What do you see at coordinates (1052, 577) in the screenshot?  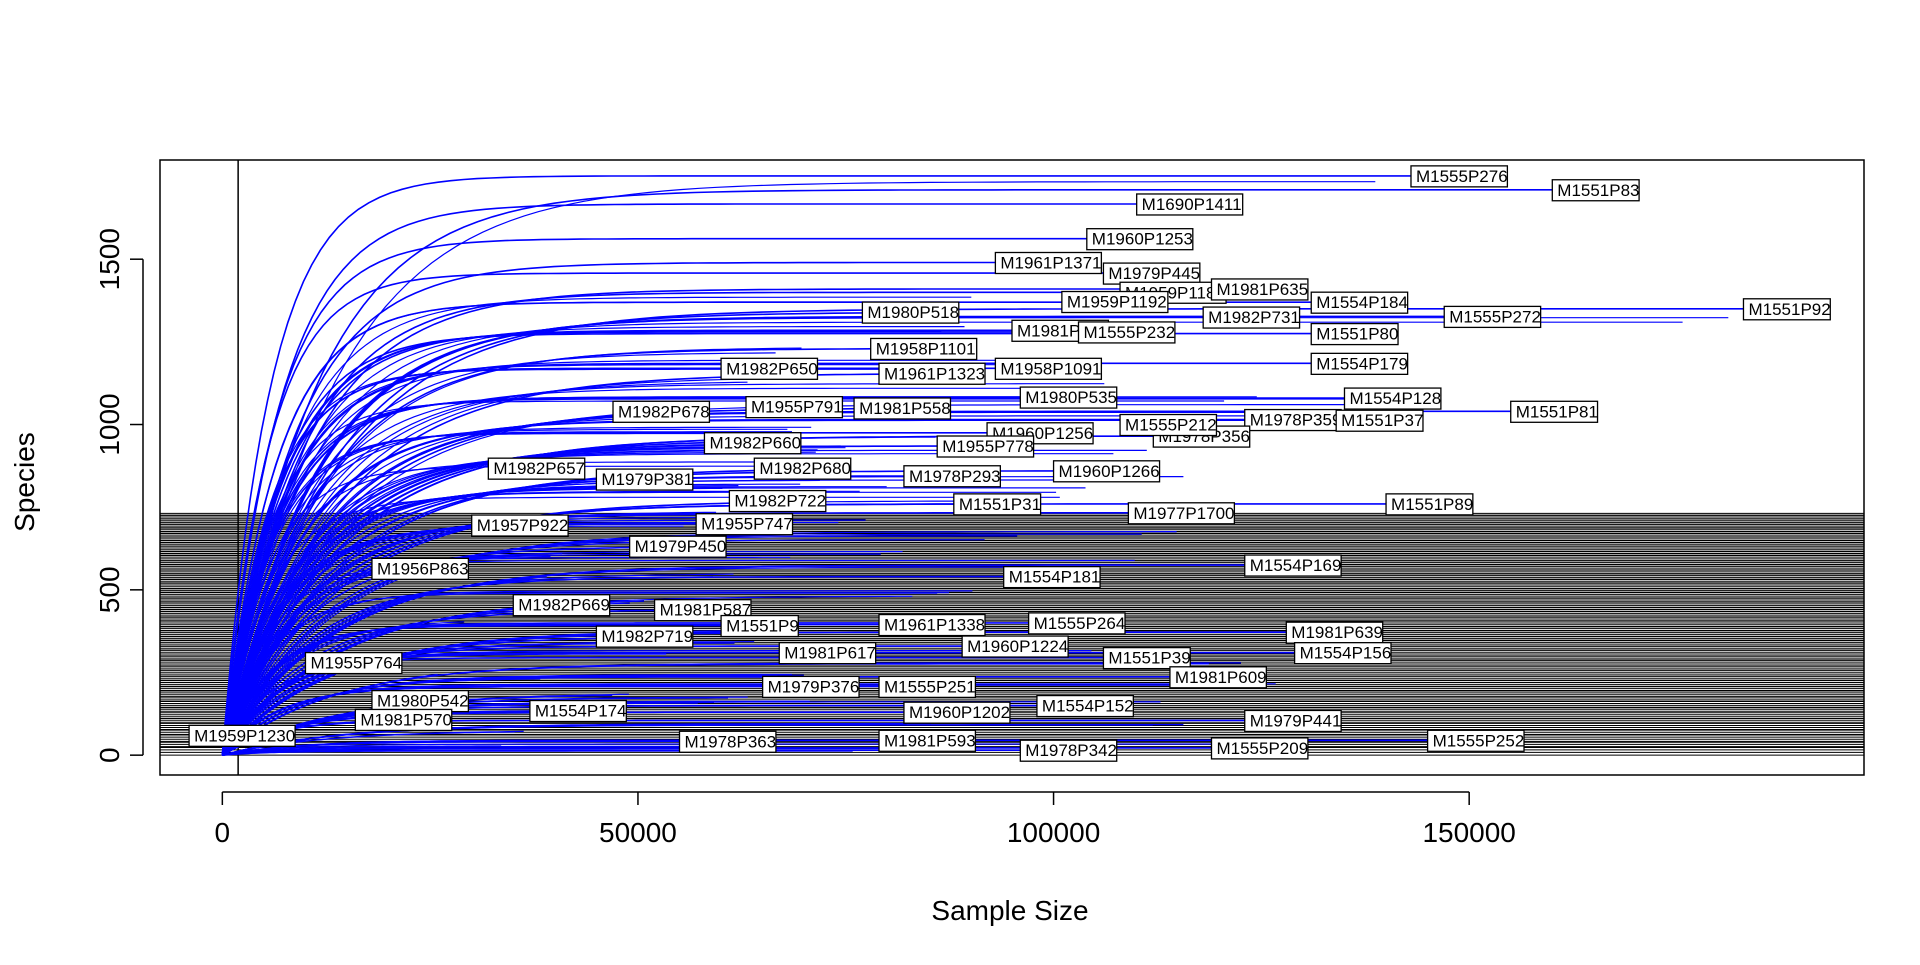 I see `sample-label: M1554P181` at bounding box center [1052, 577].